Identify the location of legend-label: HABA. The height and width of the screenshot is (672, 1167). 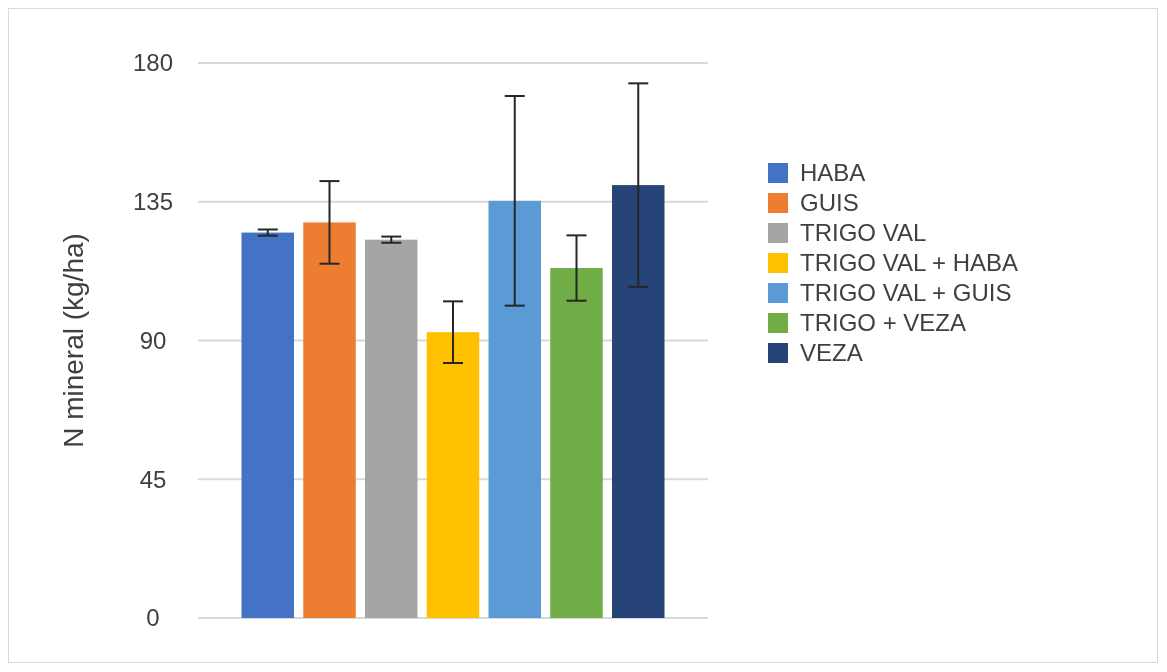
(833, 173).